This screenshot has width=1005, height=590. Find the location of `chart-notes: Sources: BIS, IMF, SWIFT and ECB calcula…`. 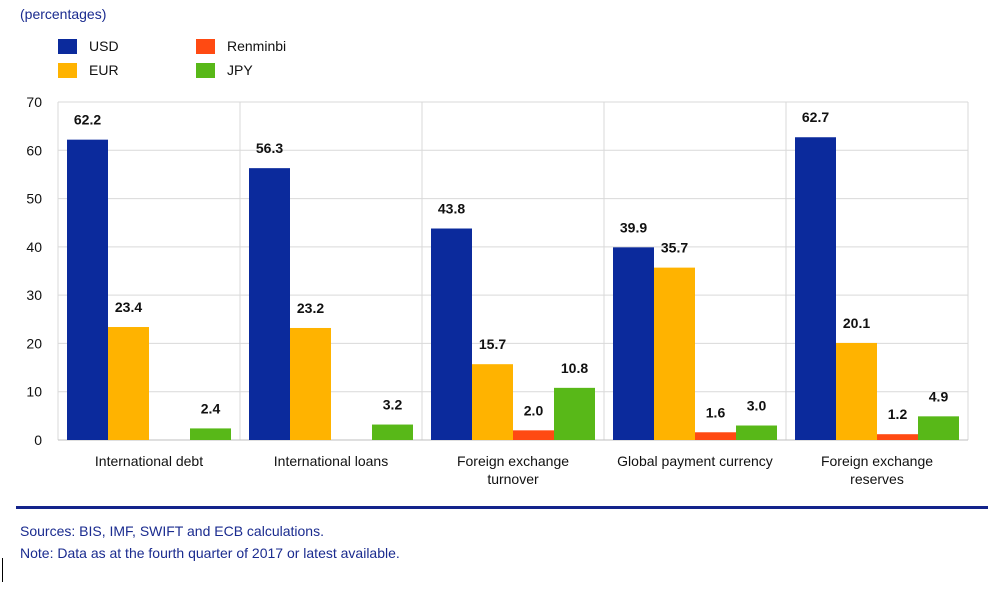

chart-notes: Sources: BIS, IMF, SWIFT and ECB calcula… is located at coordinates (210, 542).